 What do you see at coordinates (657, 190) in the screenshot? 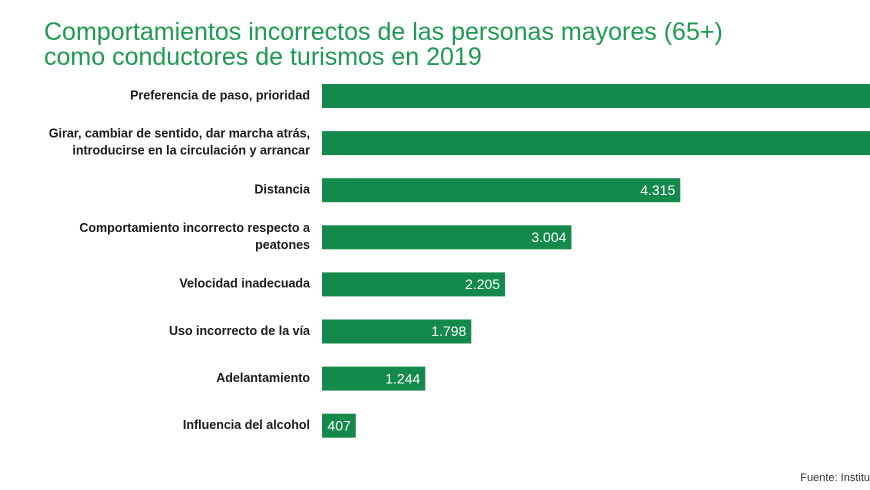
I see `value-label: 4.315` at bounding box center [657, 190].